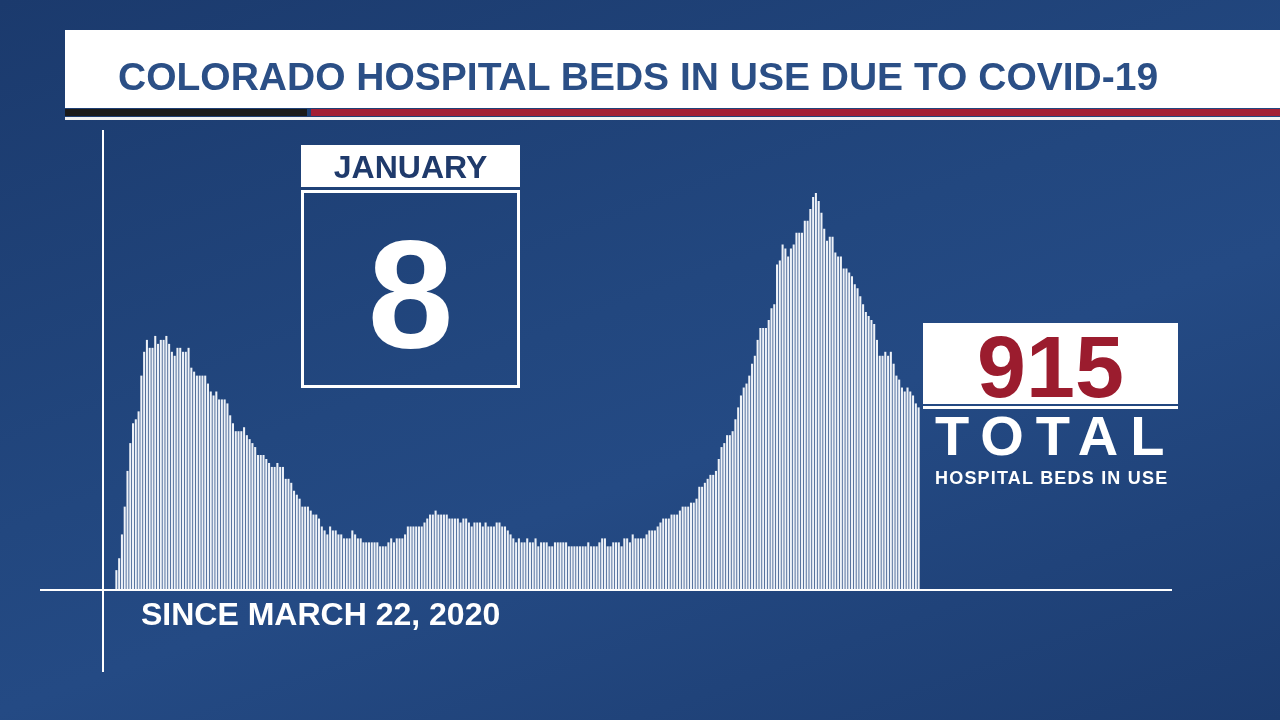 Image resolution: width=1280 pixels, height=720 pixels. Describe the element at coordinates (638, 76) in the screenshot. I see `chart-title: COLORADO HOSPITAL BEDS IN USE DUE TO COVID-19` at that location.